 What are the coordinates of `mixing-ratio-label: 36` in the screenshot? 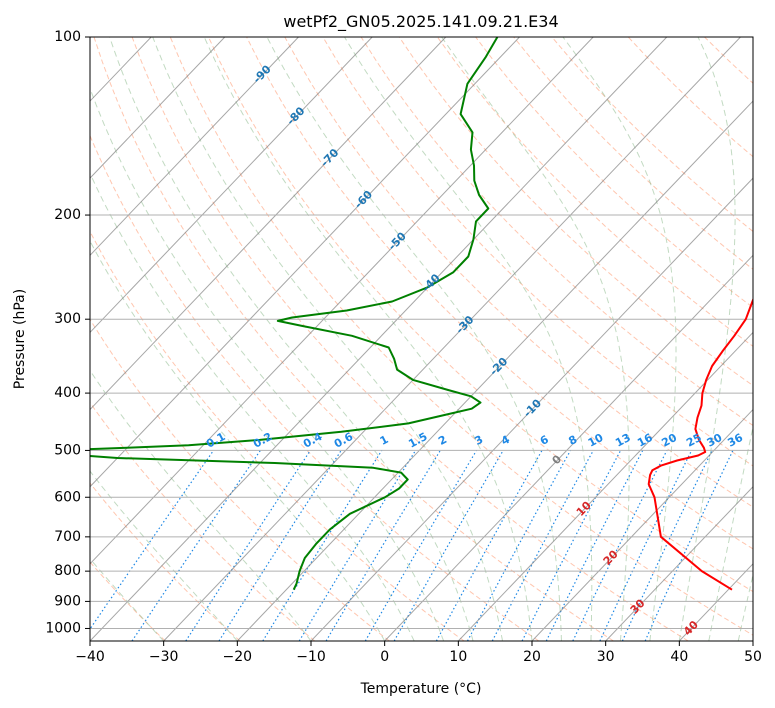 It's located at (735, 440).